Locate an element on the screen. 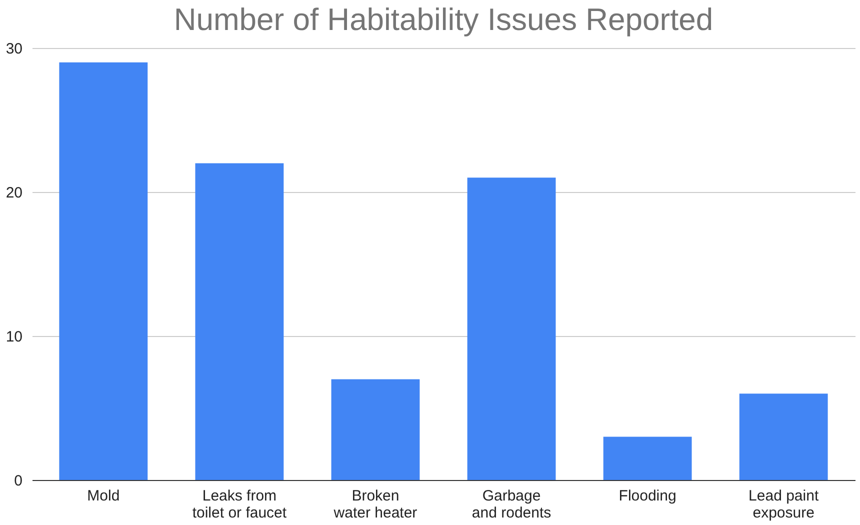 The image size is (860, 525). x-tick-label: Flooding is located at coordinates (647, 496).